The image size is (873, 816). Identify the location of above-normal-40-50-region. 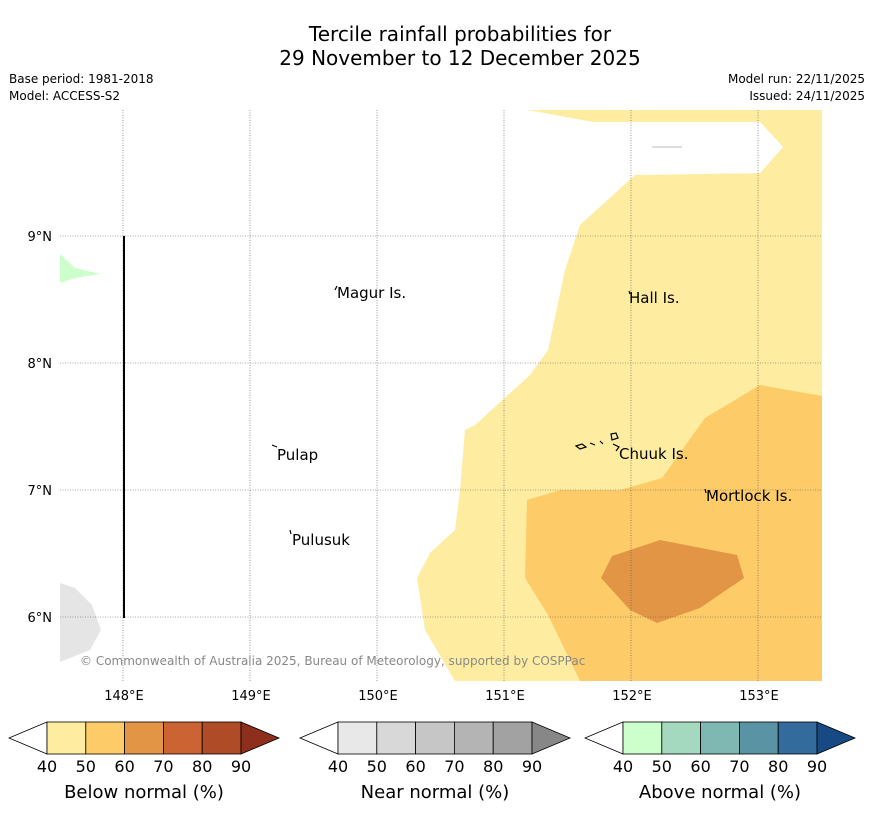
(80, 268).